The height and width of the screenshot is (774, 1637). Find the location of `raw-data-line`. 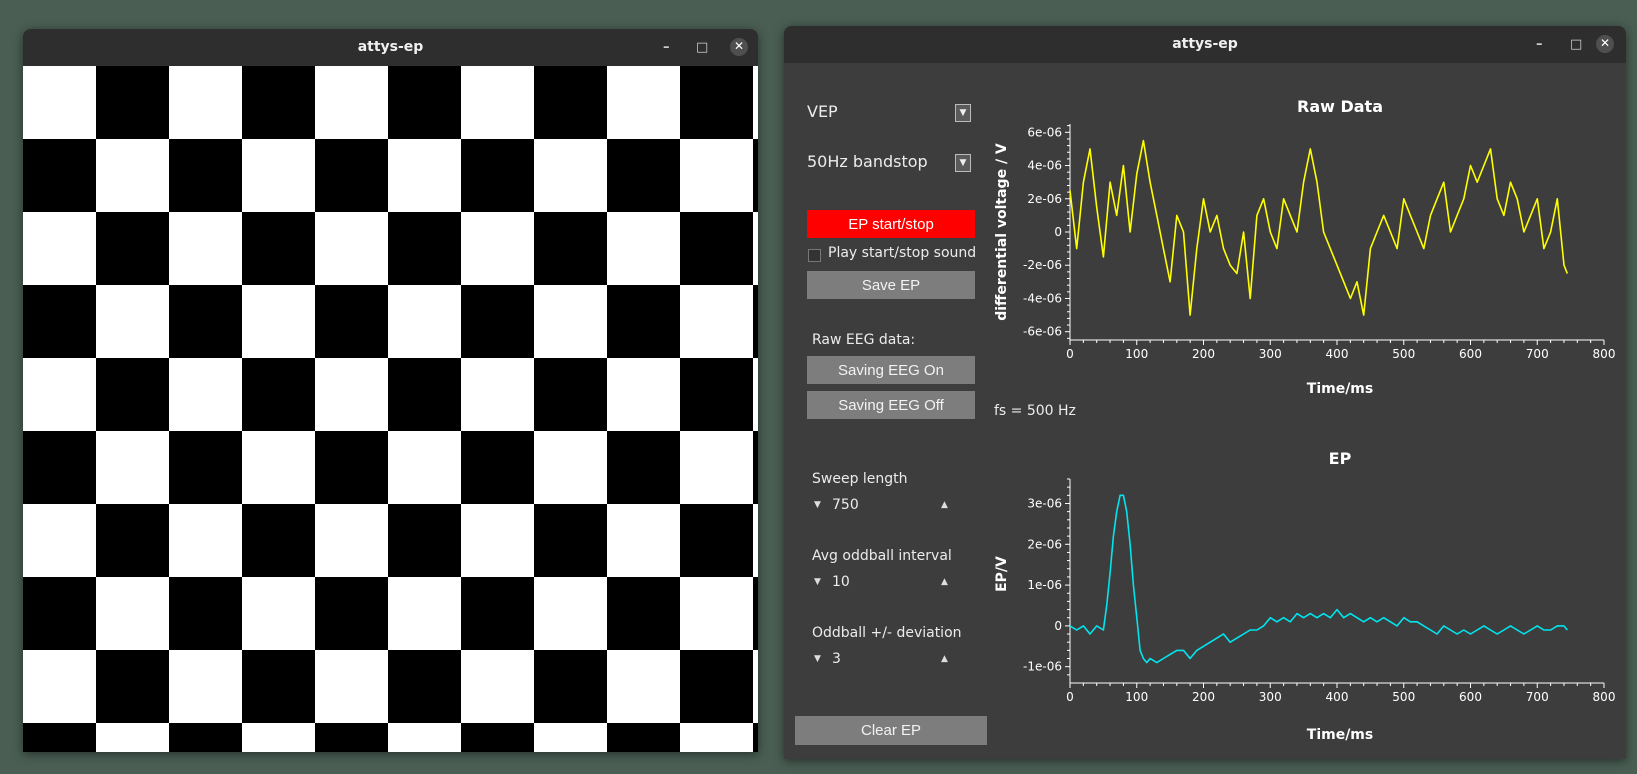

raw-data-line is located at coordinates (1319, 227).